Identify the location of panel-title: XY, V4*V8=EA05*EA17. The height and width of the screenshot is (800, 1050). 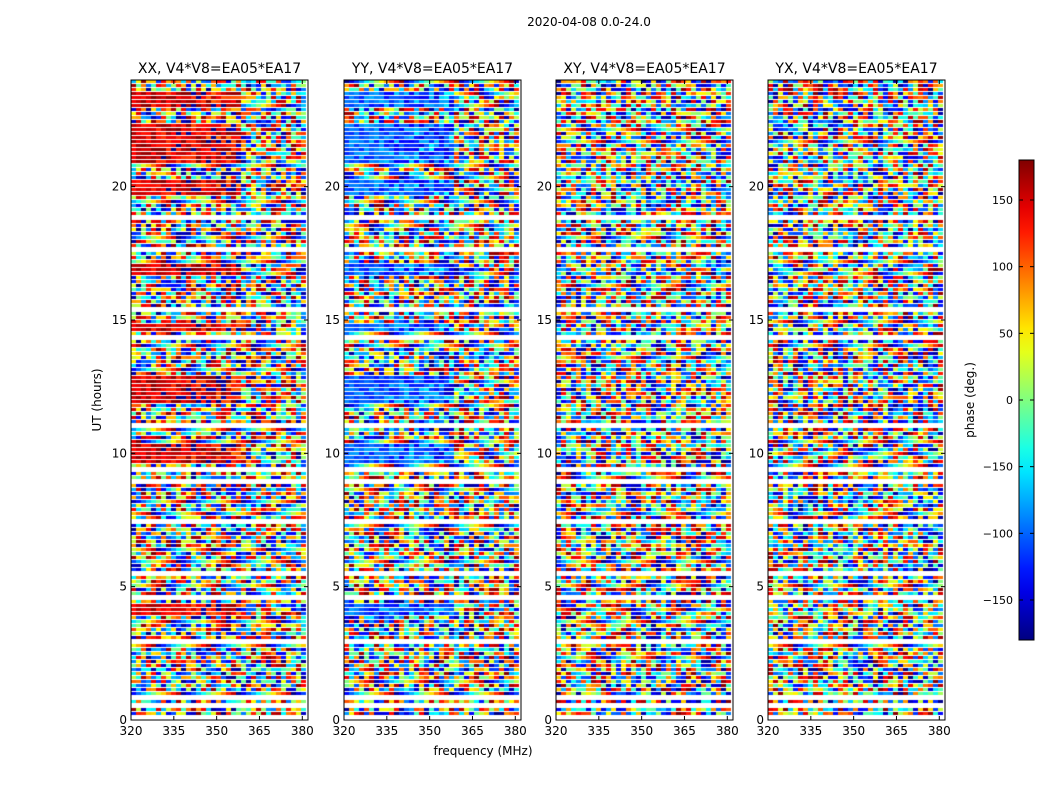
(644, 69).